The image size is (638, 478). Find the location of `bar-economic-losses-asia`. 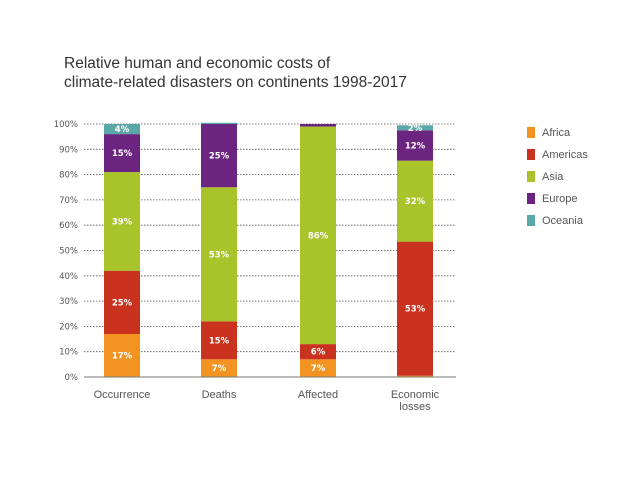

bar-economic-losses-asia is located at coordinates (415, 201).